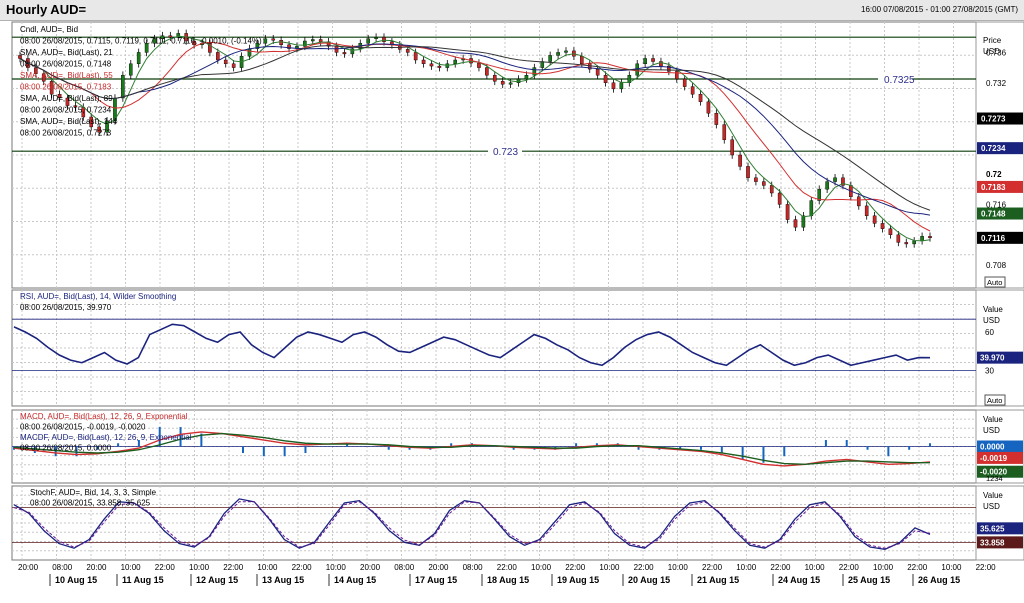 Image resolution: width=1024 pixels, height=603 pixels. What do you see at coordinates (578, 580) in the screenshot?
I see `x-date-label: 19 Aug 15` at bounding box center [578, 580].